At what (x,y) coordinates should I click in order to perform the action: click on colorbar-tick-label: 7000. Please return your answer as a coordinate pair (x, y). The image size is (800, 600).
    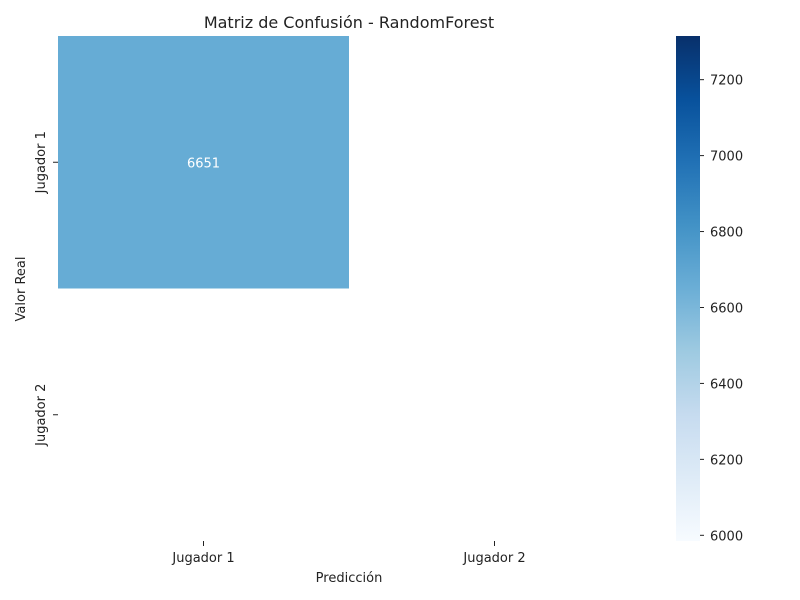
    Looking at the image, I should click on (726, 157).